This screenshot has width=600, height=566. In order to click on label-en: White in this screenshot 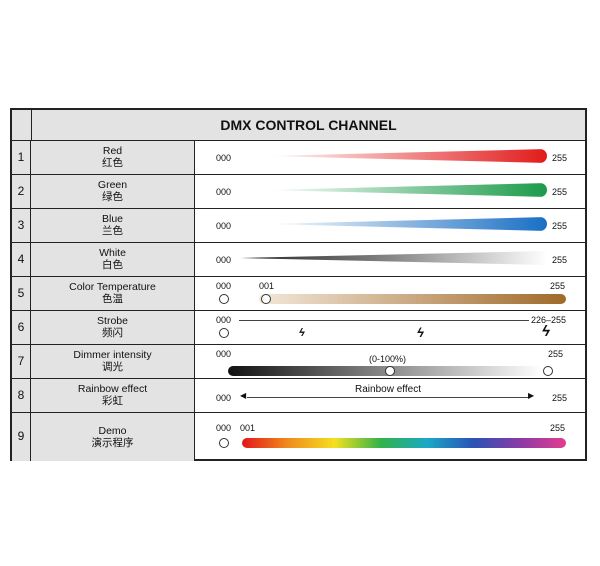, I will do `click(112, 253)`.